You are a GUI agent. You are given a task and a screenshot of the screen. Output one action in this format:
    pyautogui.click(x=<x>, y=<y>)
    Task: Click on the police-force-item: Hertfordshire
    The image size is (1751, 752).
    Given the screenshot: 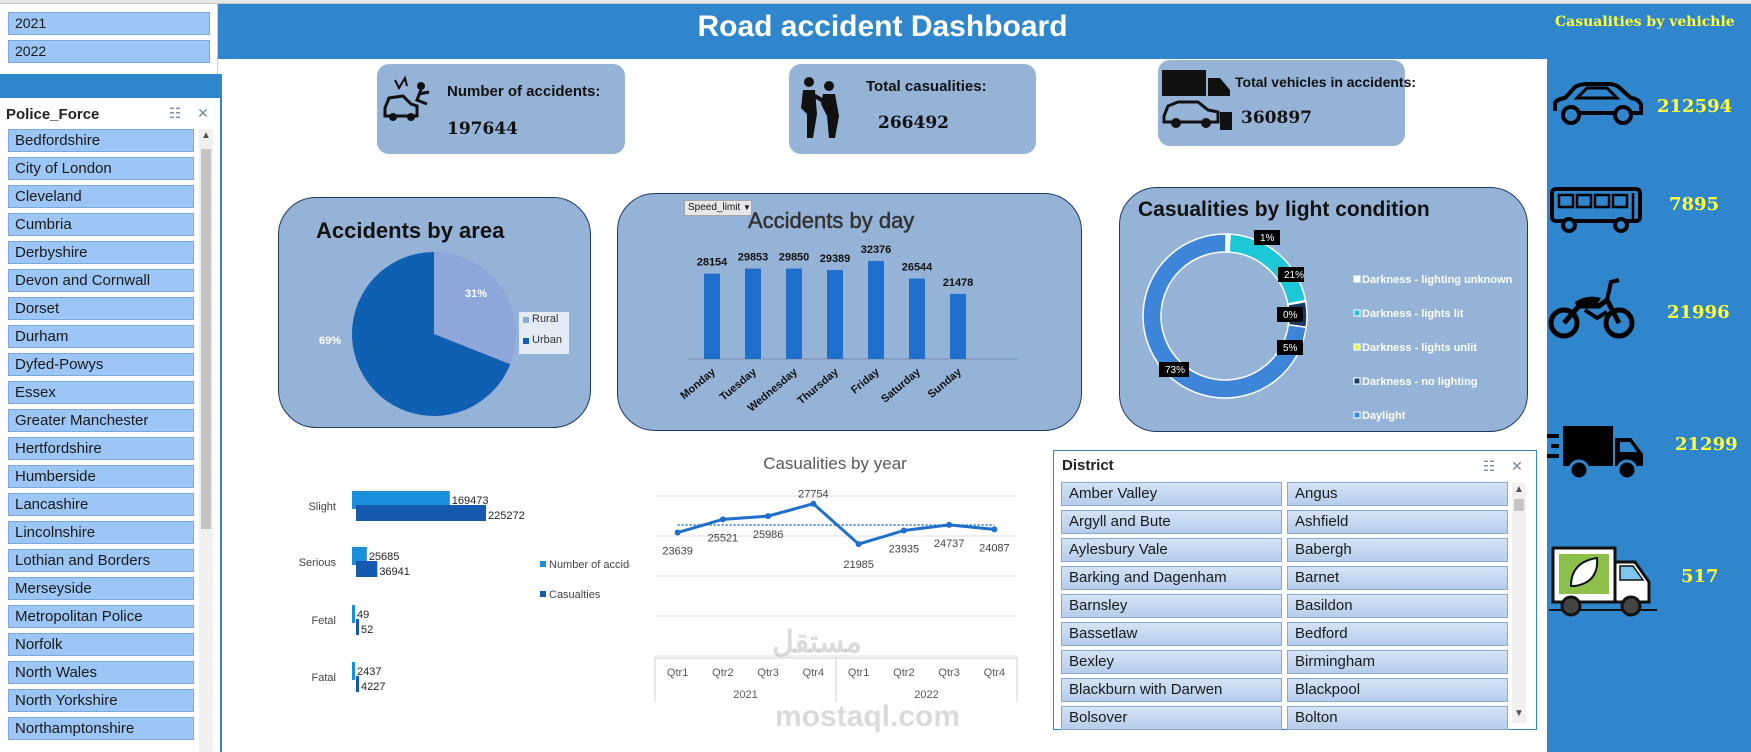 What is the action you would take?
    pyautogui.click(x=101, y=448)
    